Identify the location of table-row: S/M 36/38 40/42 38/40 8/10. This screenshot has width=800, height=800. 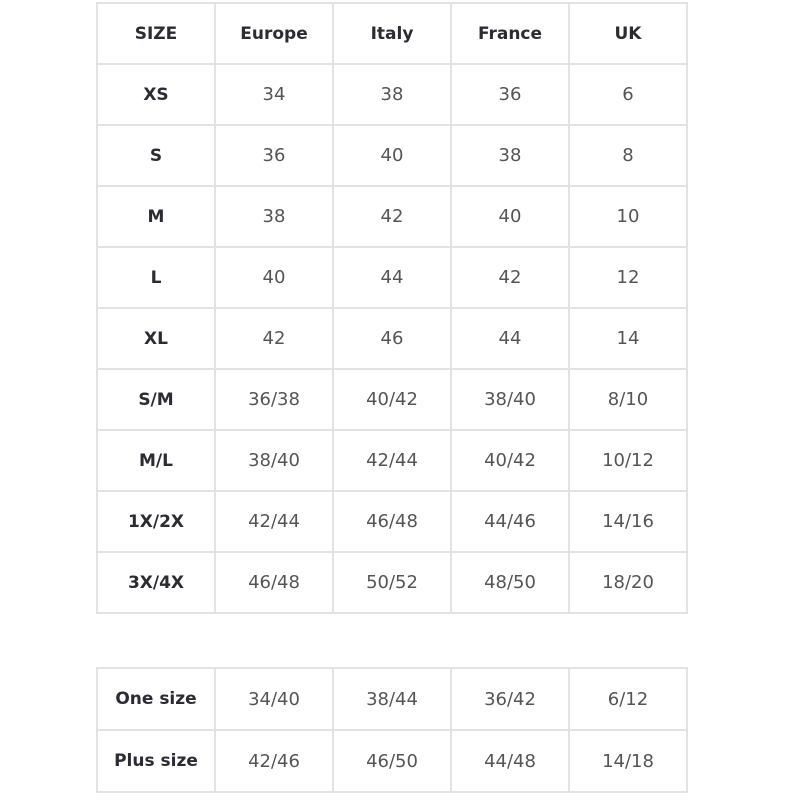
(392, 399).